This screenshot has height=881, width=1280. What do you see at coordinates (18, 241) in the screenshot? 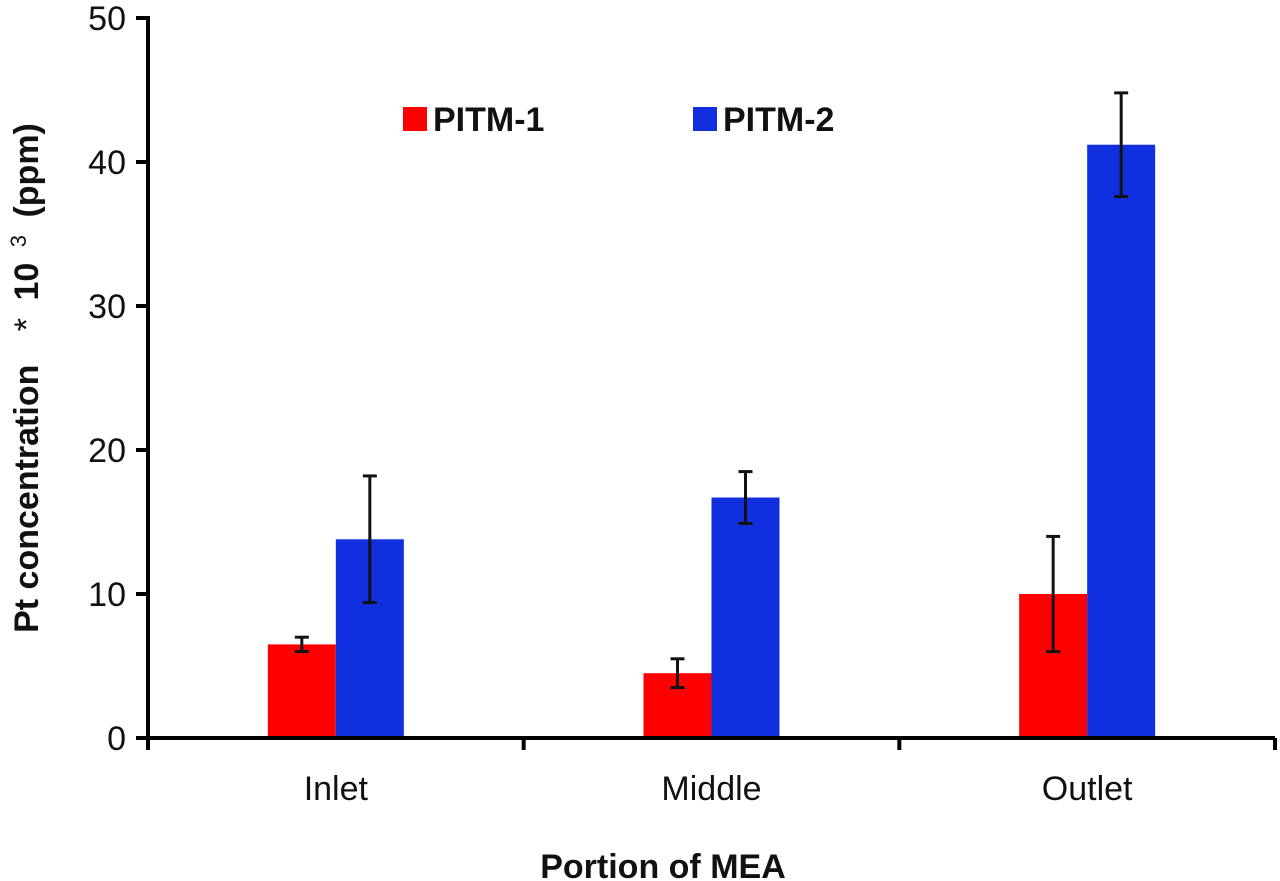
I see `y-axis-title-exponent: 3` at bounding box center [18, 241].